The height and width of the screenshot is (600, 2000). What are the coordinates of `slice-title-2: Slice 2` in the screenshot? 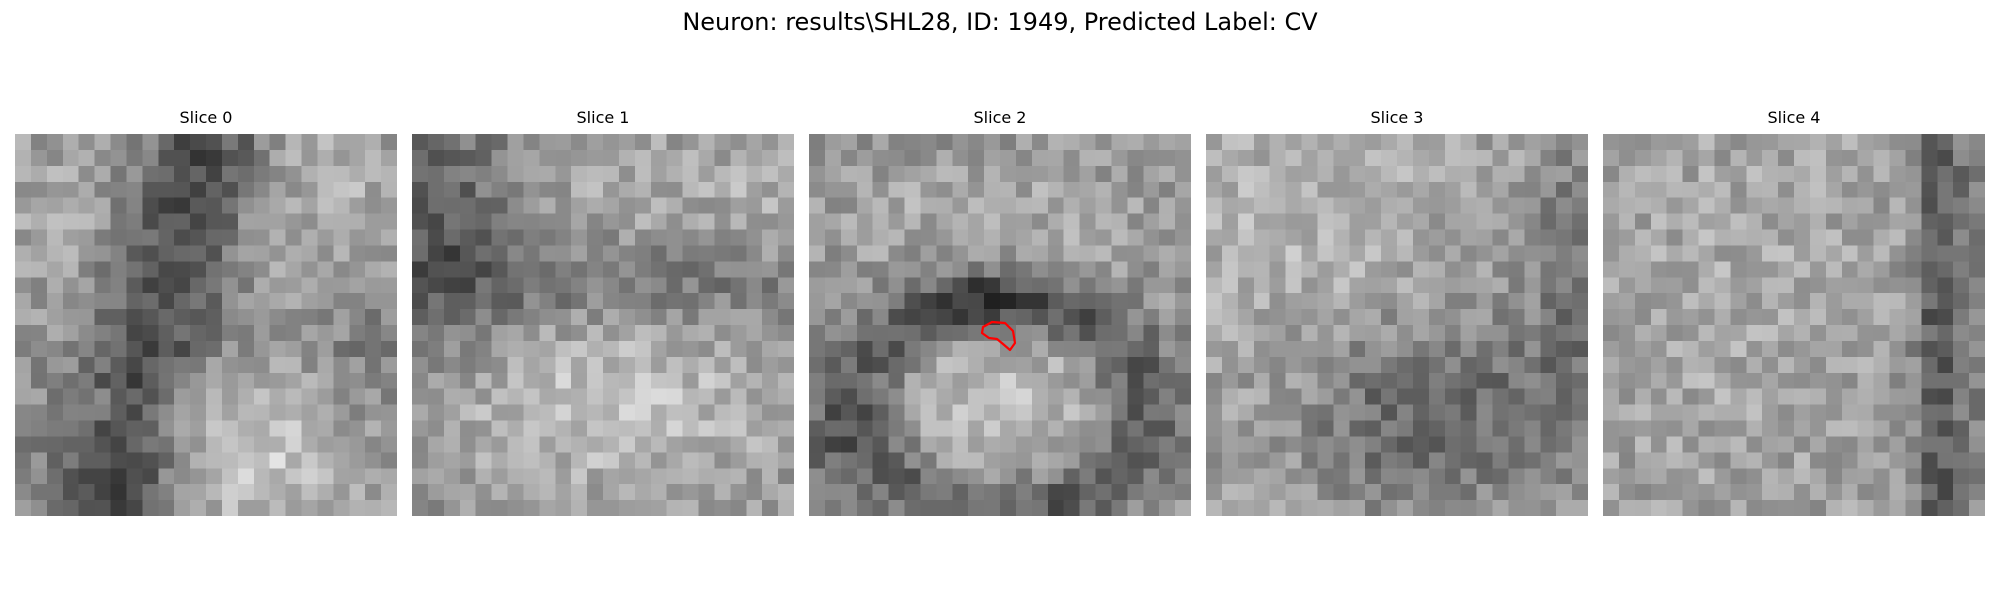 It's located at (1000, 117).